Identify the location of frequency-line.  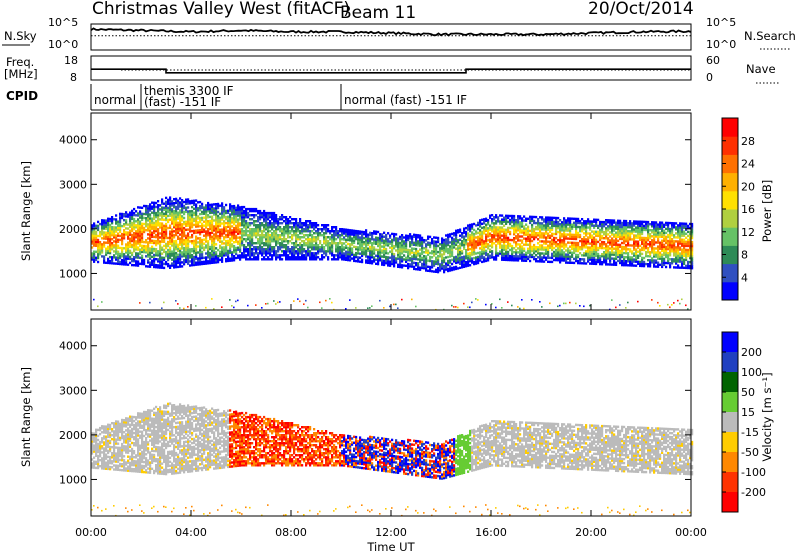
(391, 71).